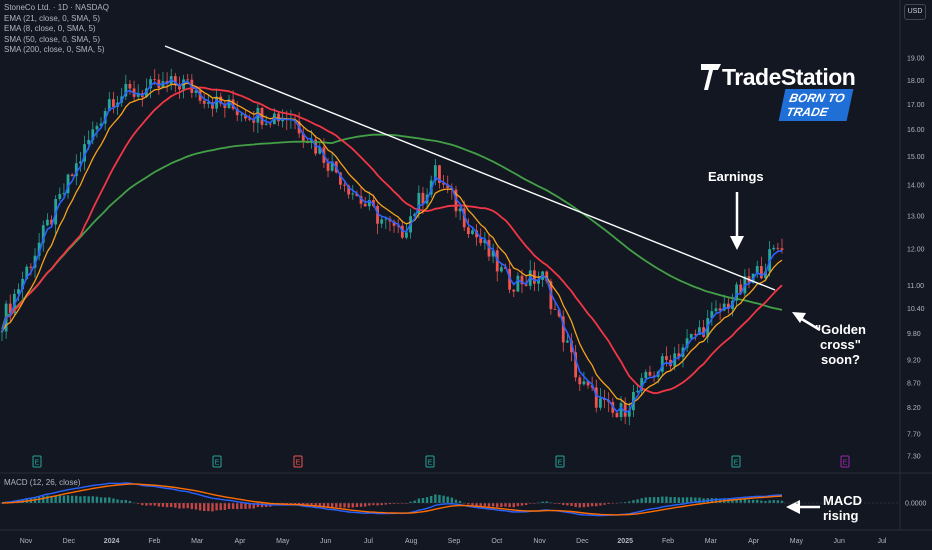 This screenshot has height=550, width=932. I want to click on price-axis-tick-label: 13.00, so click(916, 216).